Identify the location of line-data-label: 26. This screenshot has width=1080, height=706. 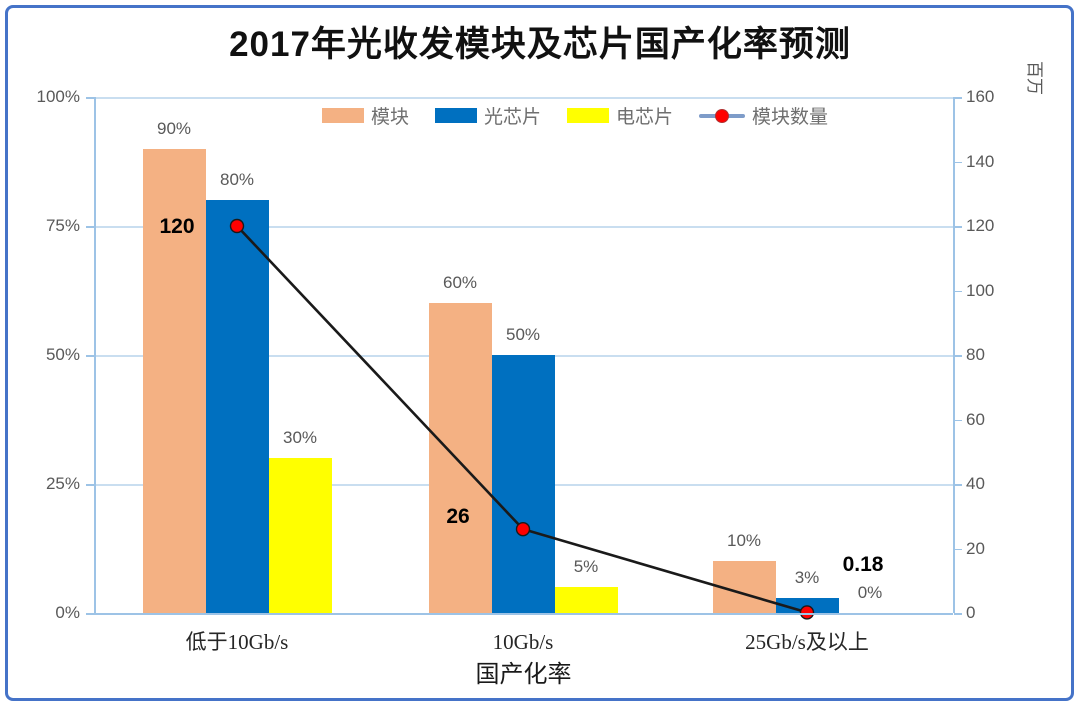
(458, 517).